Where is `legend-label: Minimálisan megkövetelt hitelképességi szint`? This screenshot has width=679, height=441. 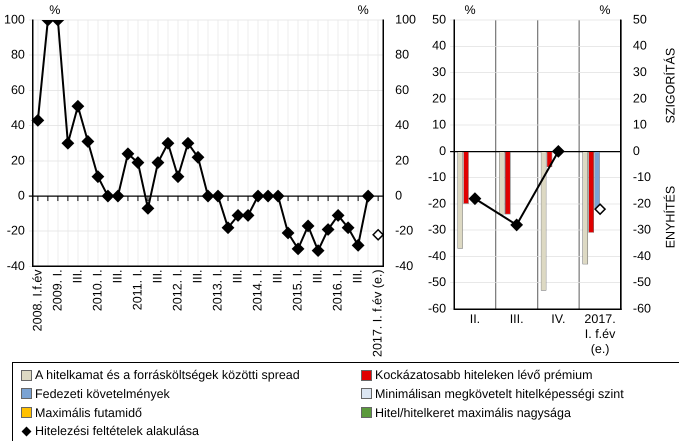
legend-label: Minimálisan megkövetelt hitelképességi szint is located at coordinates (499, 394).